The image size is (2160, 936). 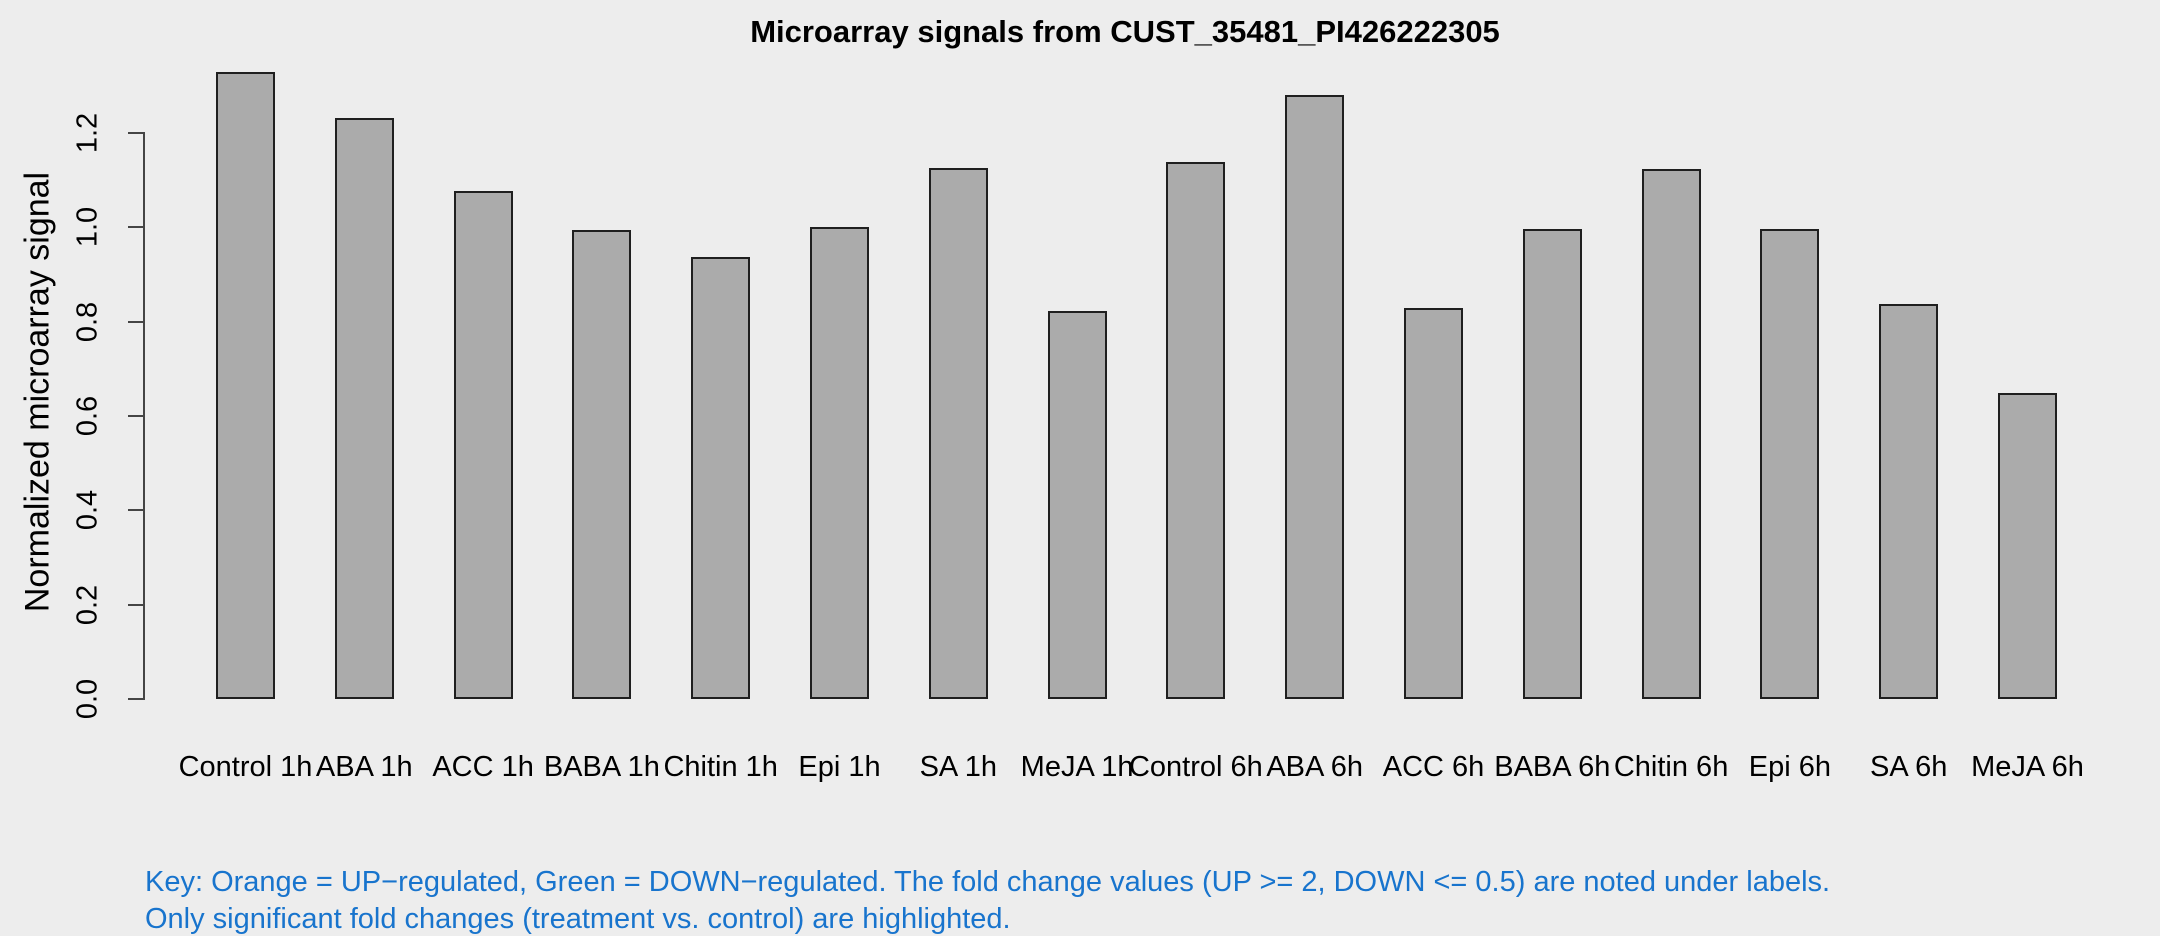 What do you see at coordinates (87, 510) in the screenshot?
I see `y-tick-label: 0.4` at bounding box center [87, 510].